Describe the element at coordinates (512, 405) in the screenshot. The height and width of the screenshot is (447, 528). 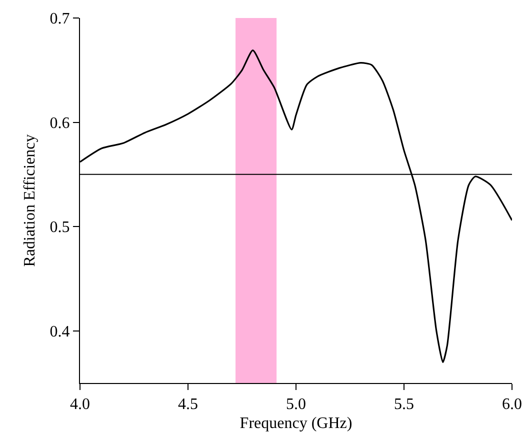
I see `x-tick-label: 6.0` at that location.